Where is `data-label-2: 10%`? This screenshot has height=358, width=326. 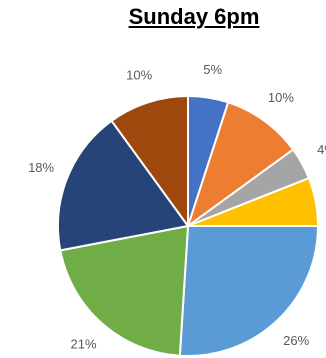
data-label-2: 10% is located at coordinates (281, 97).